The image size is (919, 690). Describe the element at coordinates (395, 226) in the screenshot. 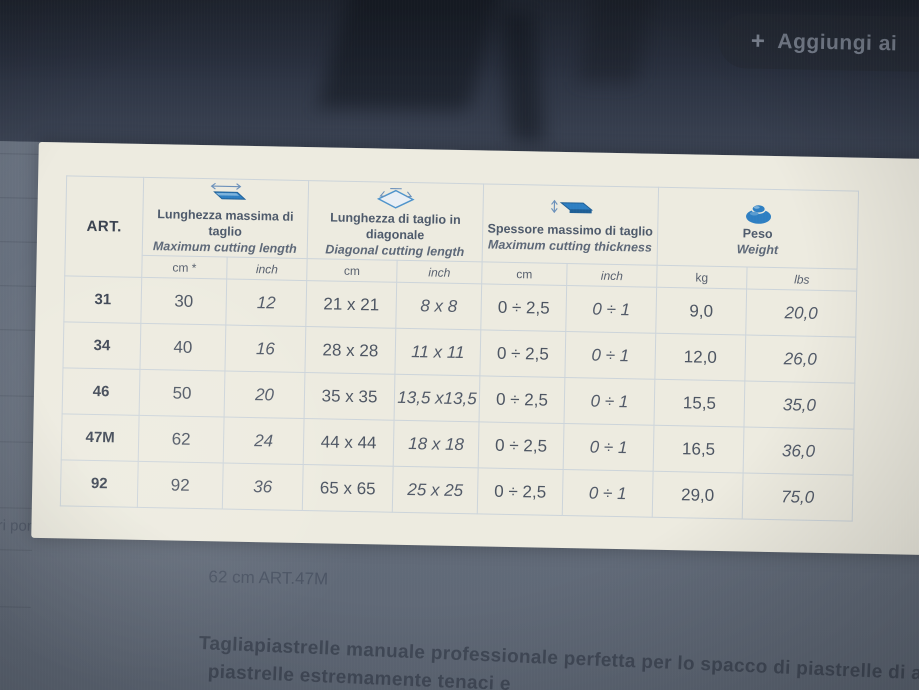

I see `group-label-it: Lunghezza di taglio in diagonale` at that location.